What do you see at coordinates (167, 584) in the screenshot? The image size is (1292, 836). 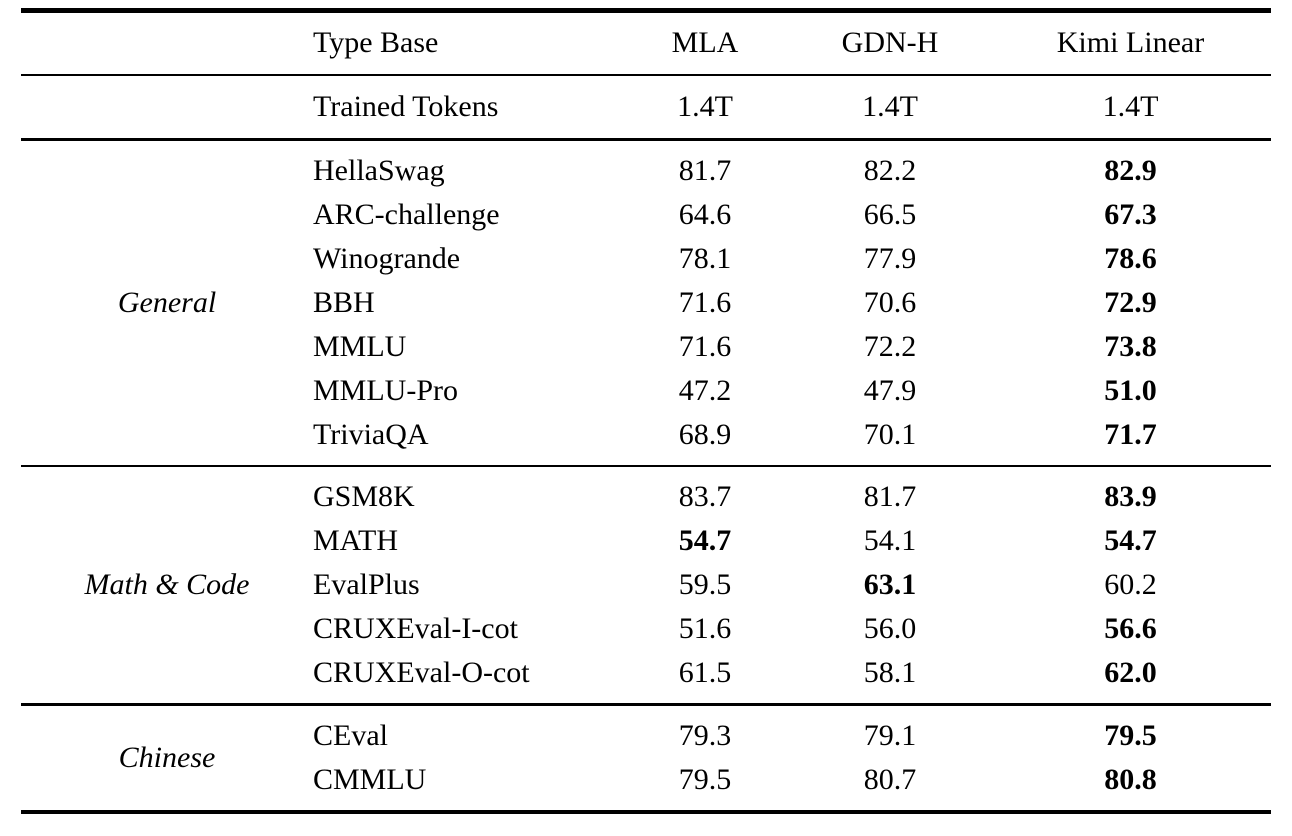 I see `category-label-math-code: Math & Code` at bounding box center [167, 584].